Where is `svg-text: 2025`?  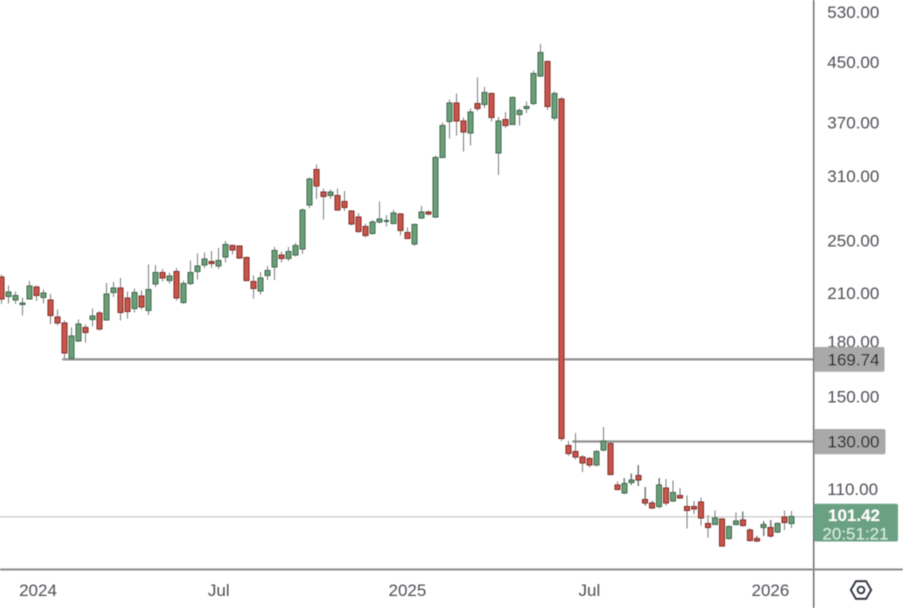
svg-text: 2025 is located at coordinates (407, 590).